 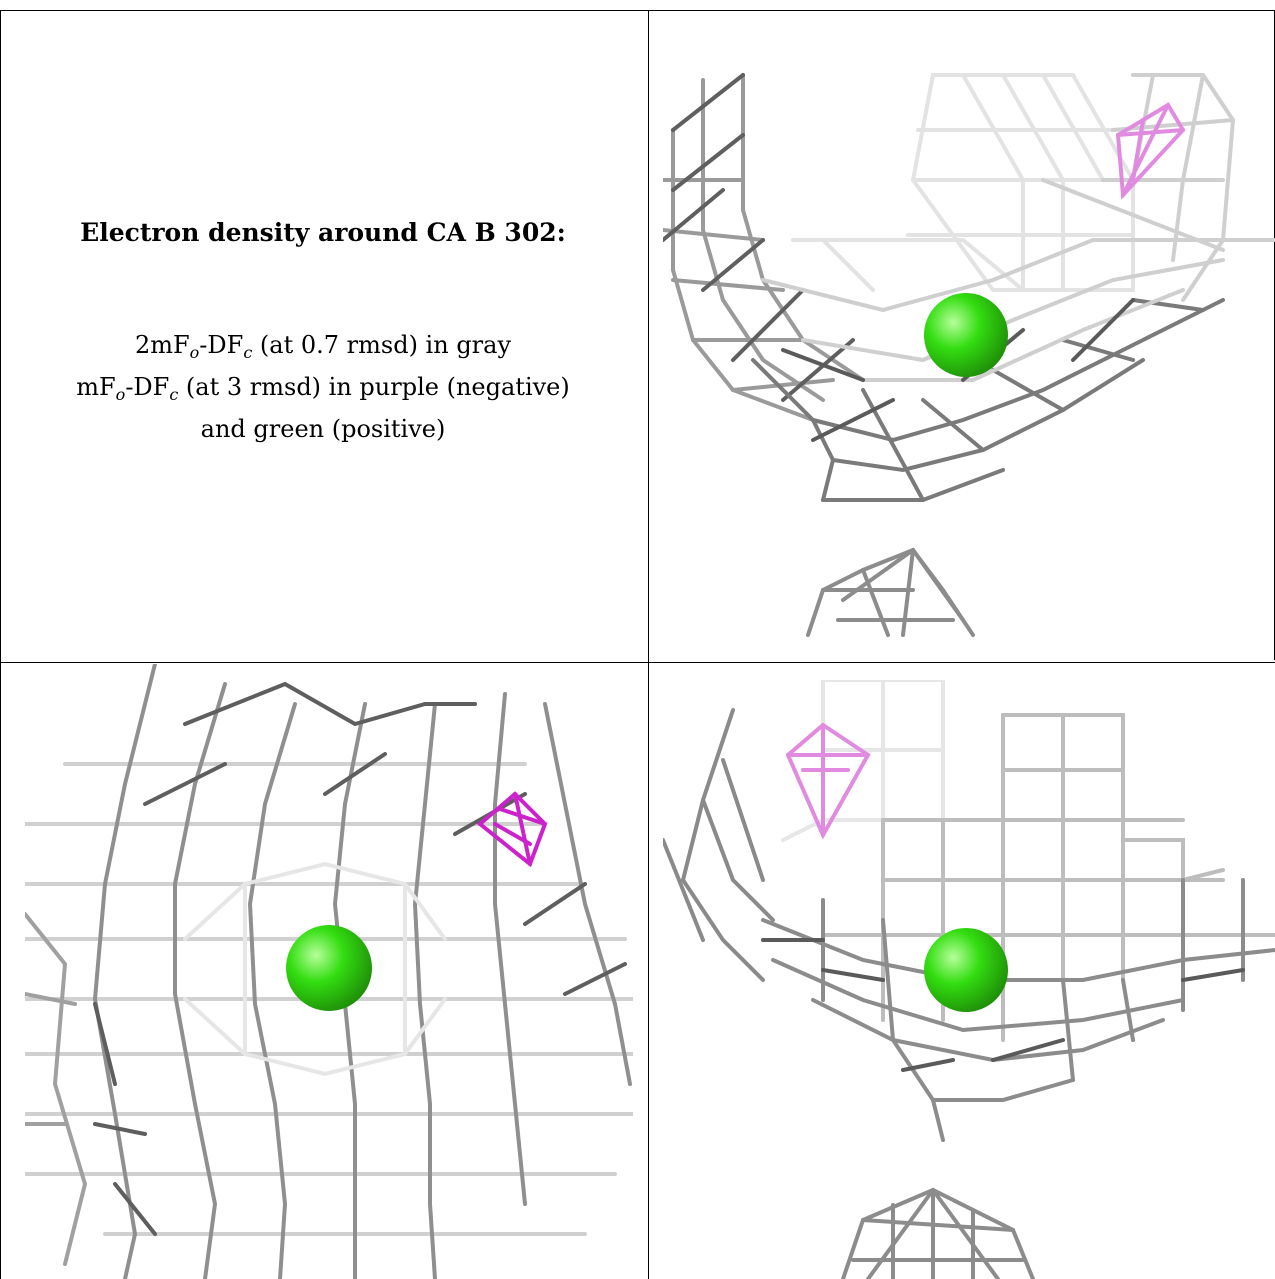 I want to click on figure-title: Electron density around CA B 302:, so click(x=323, y=232).